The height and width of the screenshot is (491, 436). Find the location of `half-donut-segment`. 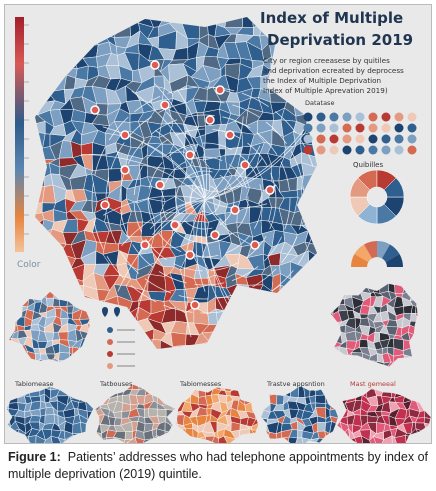

half-donut-segment is located at coordinates (391, 253).